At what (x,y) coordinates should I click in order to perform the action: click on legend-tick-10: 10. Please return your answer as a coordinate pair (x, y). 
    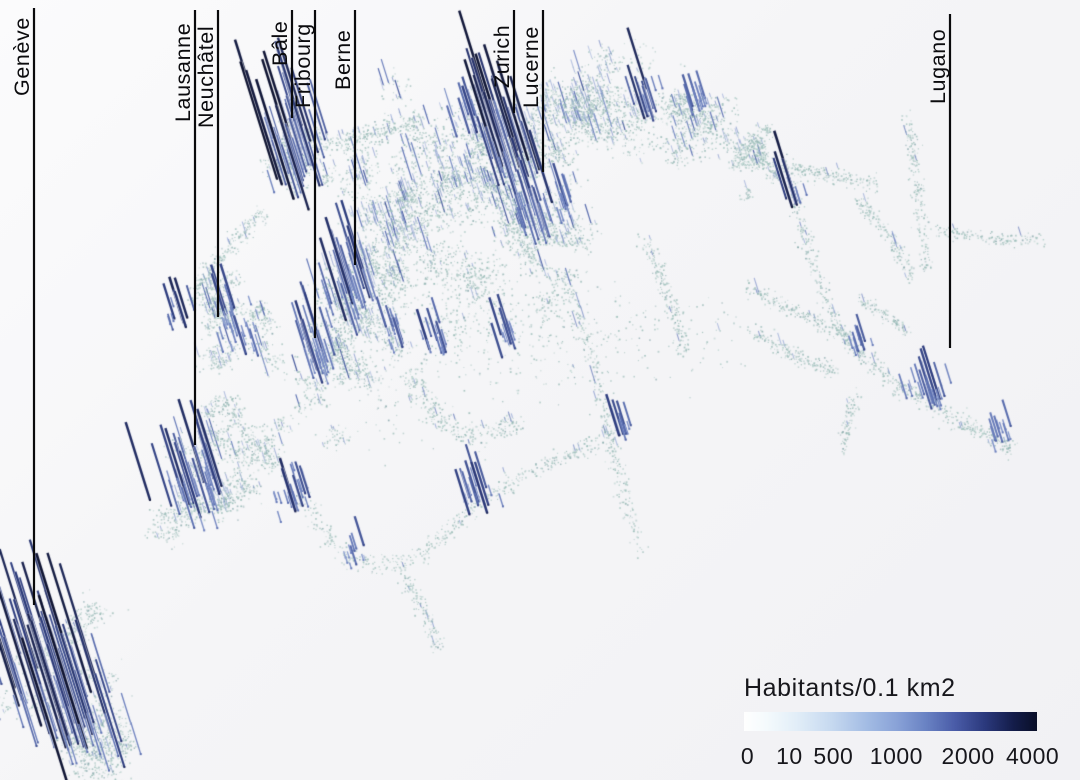
    Looking at the image, I should click on (789, 756).